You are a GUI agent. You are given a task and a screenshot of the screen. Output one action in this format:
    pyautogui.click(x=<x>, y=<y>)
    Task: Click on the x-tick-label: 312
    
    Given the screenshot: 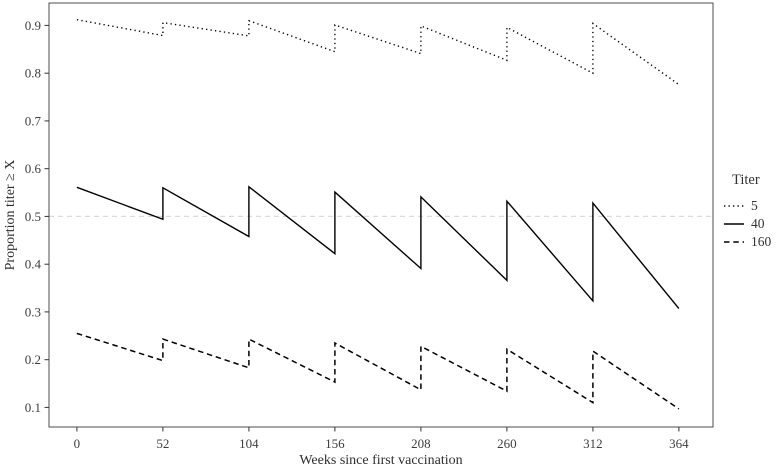 What is the action you would take?
    pyautogui.click(x=593, y=443)
    